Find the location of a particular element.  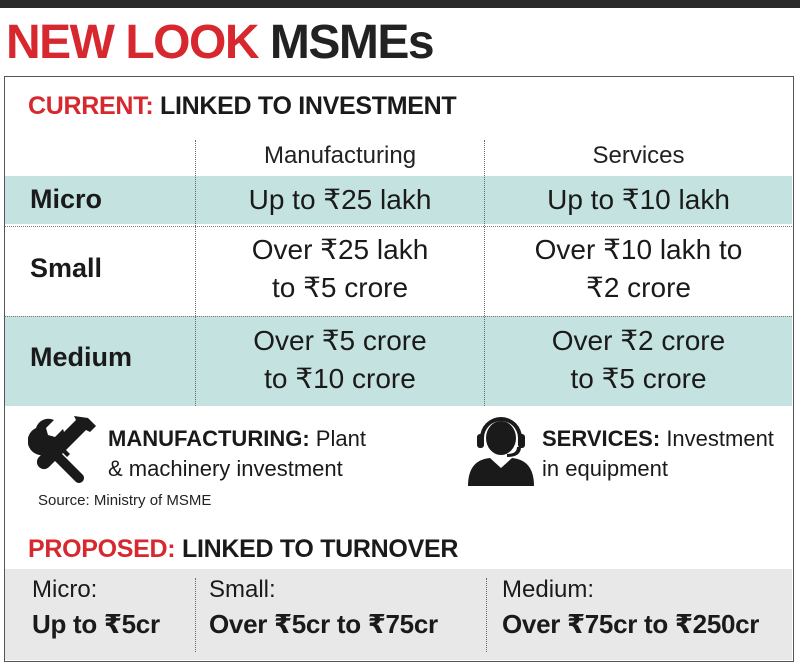

current-title-red: CURRENT: is located at coordinates (91, 106).